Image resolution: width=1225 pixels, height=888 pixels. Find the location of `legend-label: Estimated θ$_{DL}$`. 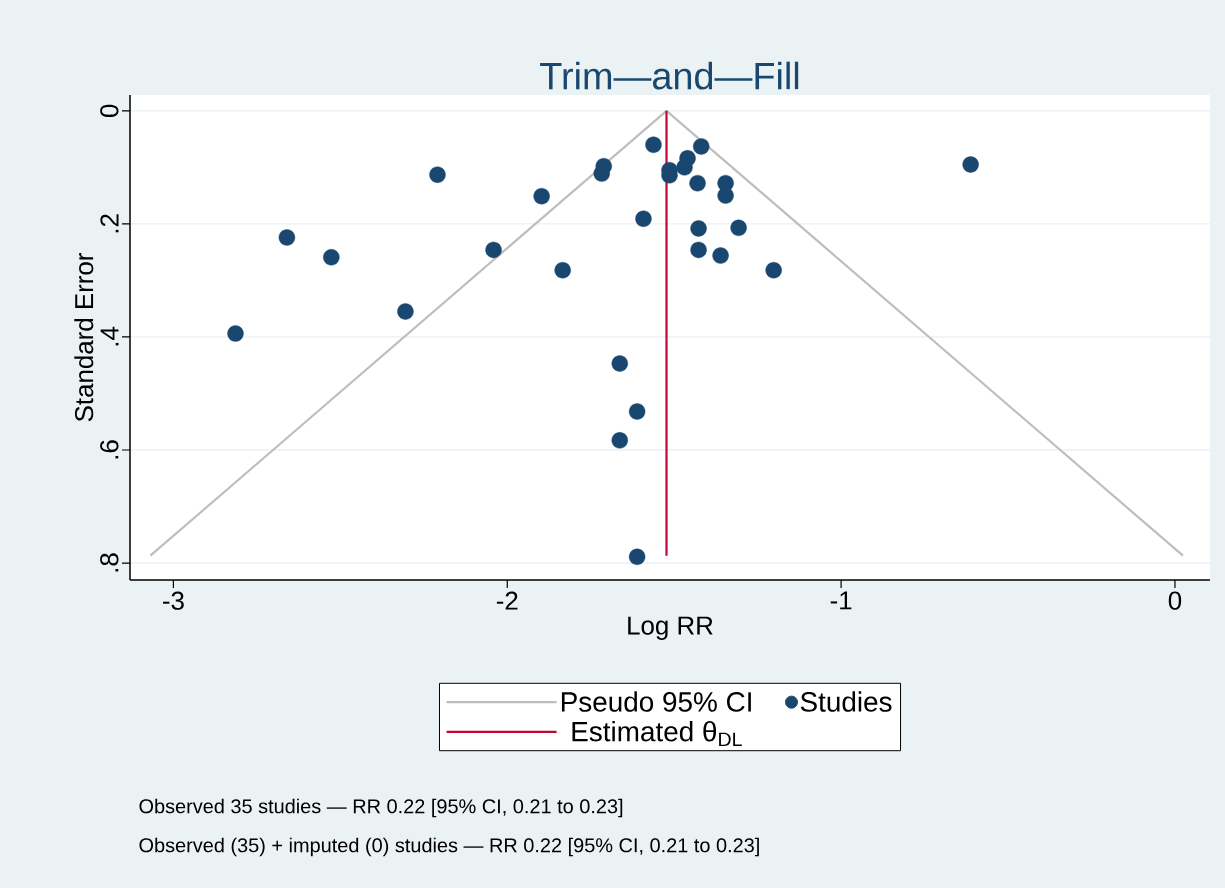

legend-label: Estimated θ$_{DL}$ is located at coordinates (657, 734).